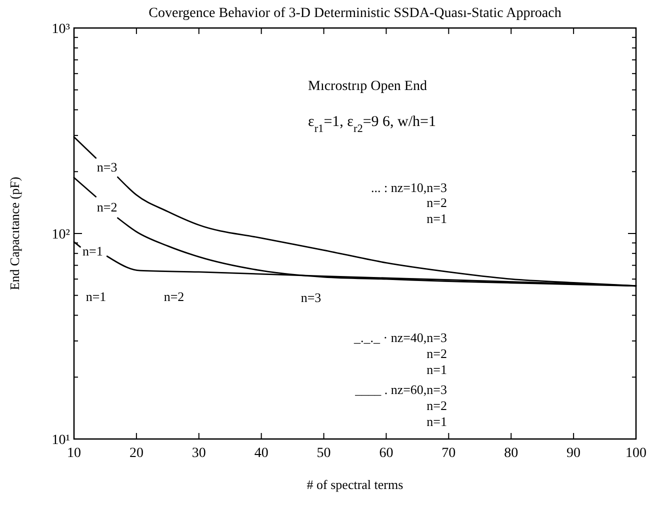 This screenshot has width=656, height=506. Describe the element at coordinates (449, 453) in the screenshot. I see `x-tick-label: 70` at that location.